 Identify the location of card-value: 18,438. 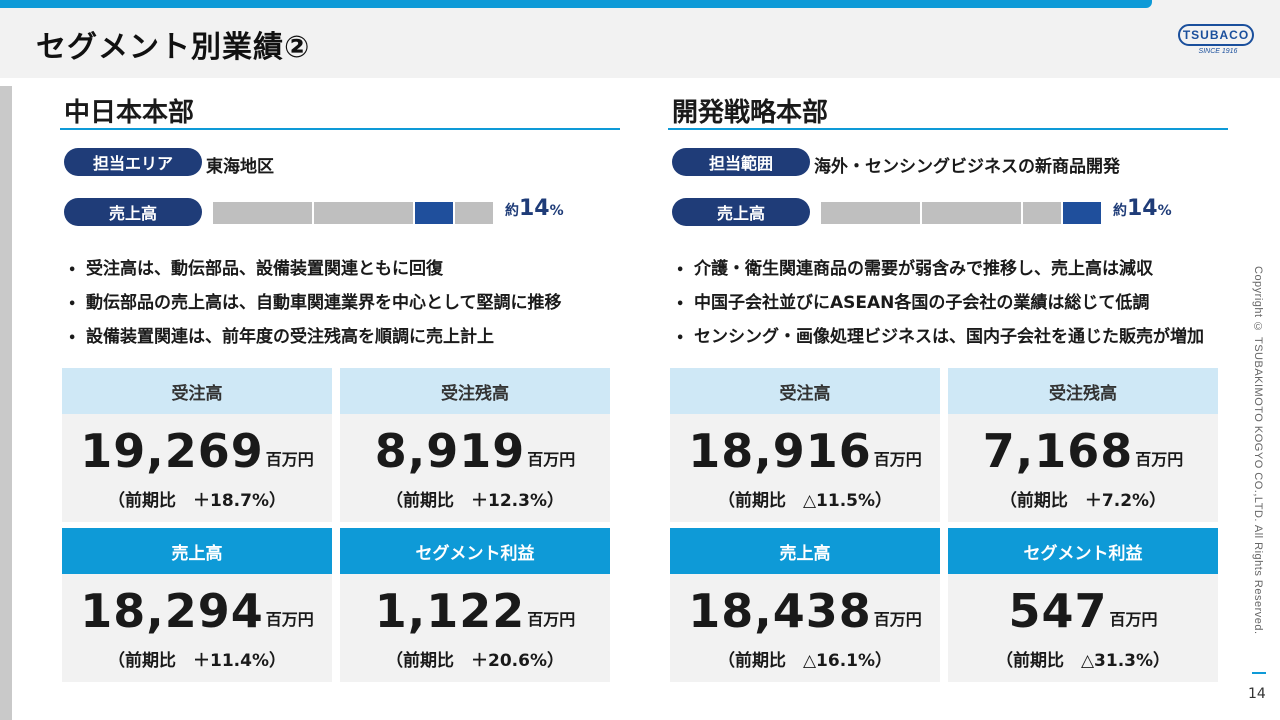
(780, 611).